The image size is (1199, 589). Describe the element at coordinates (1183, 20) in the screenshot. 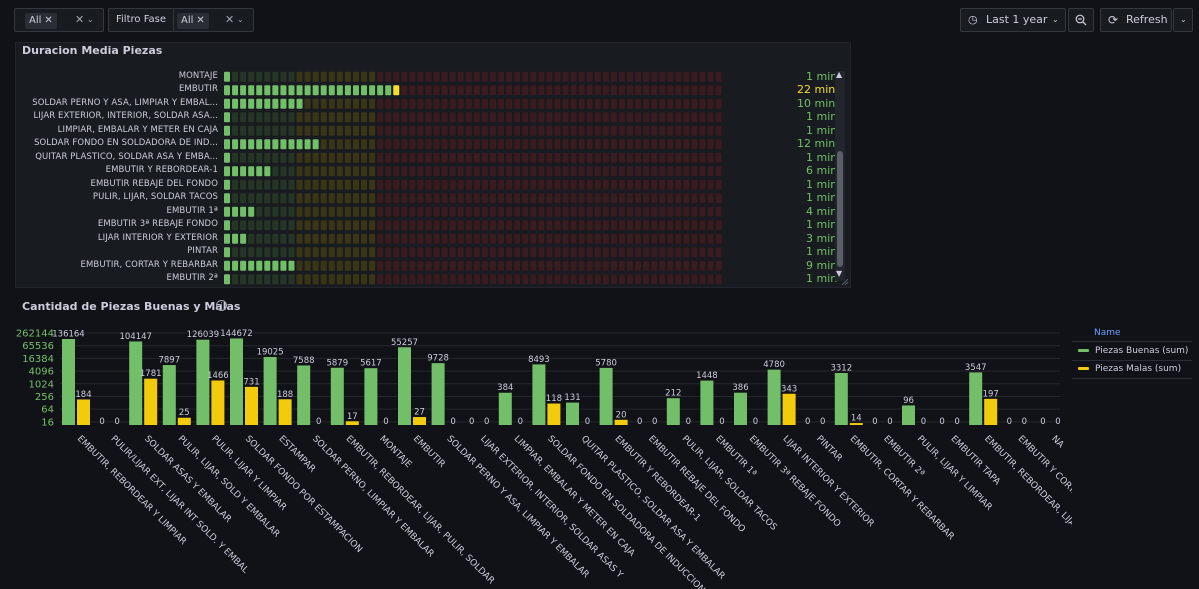

I see `refresh-interval-button: ⌄` at that location.